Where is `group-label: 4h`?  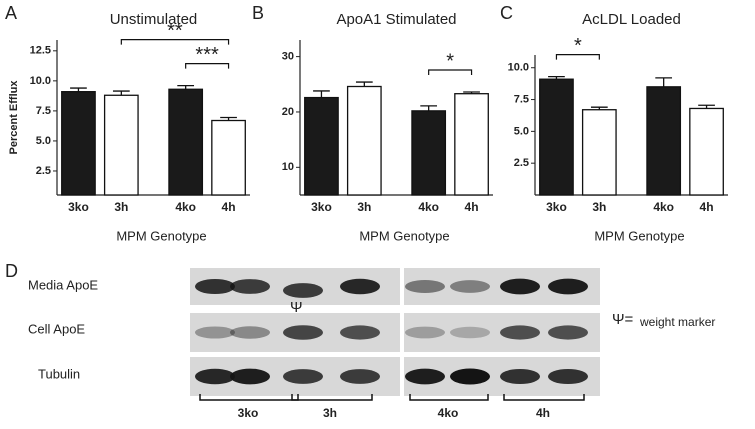 group-label: 4h is located at coordinates (543, 413).